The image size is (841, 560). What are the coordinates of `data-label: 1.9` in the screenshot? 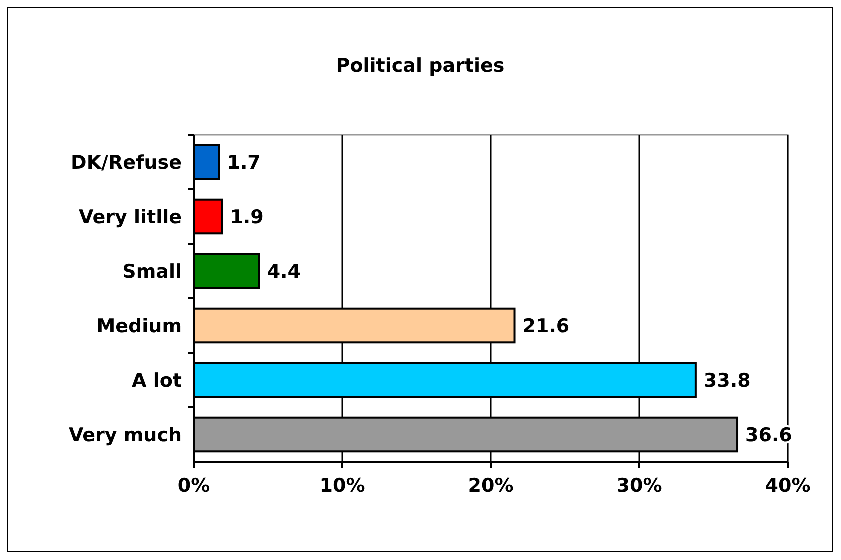 It's located at (247, 217).